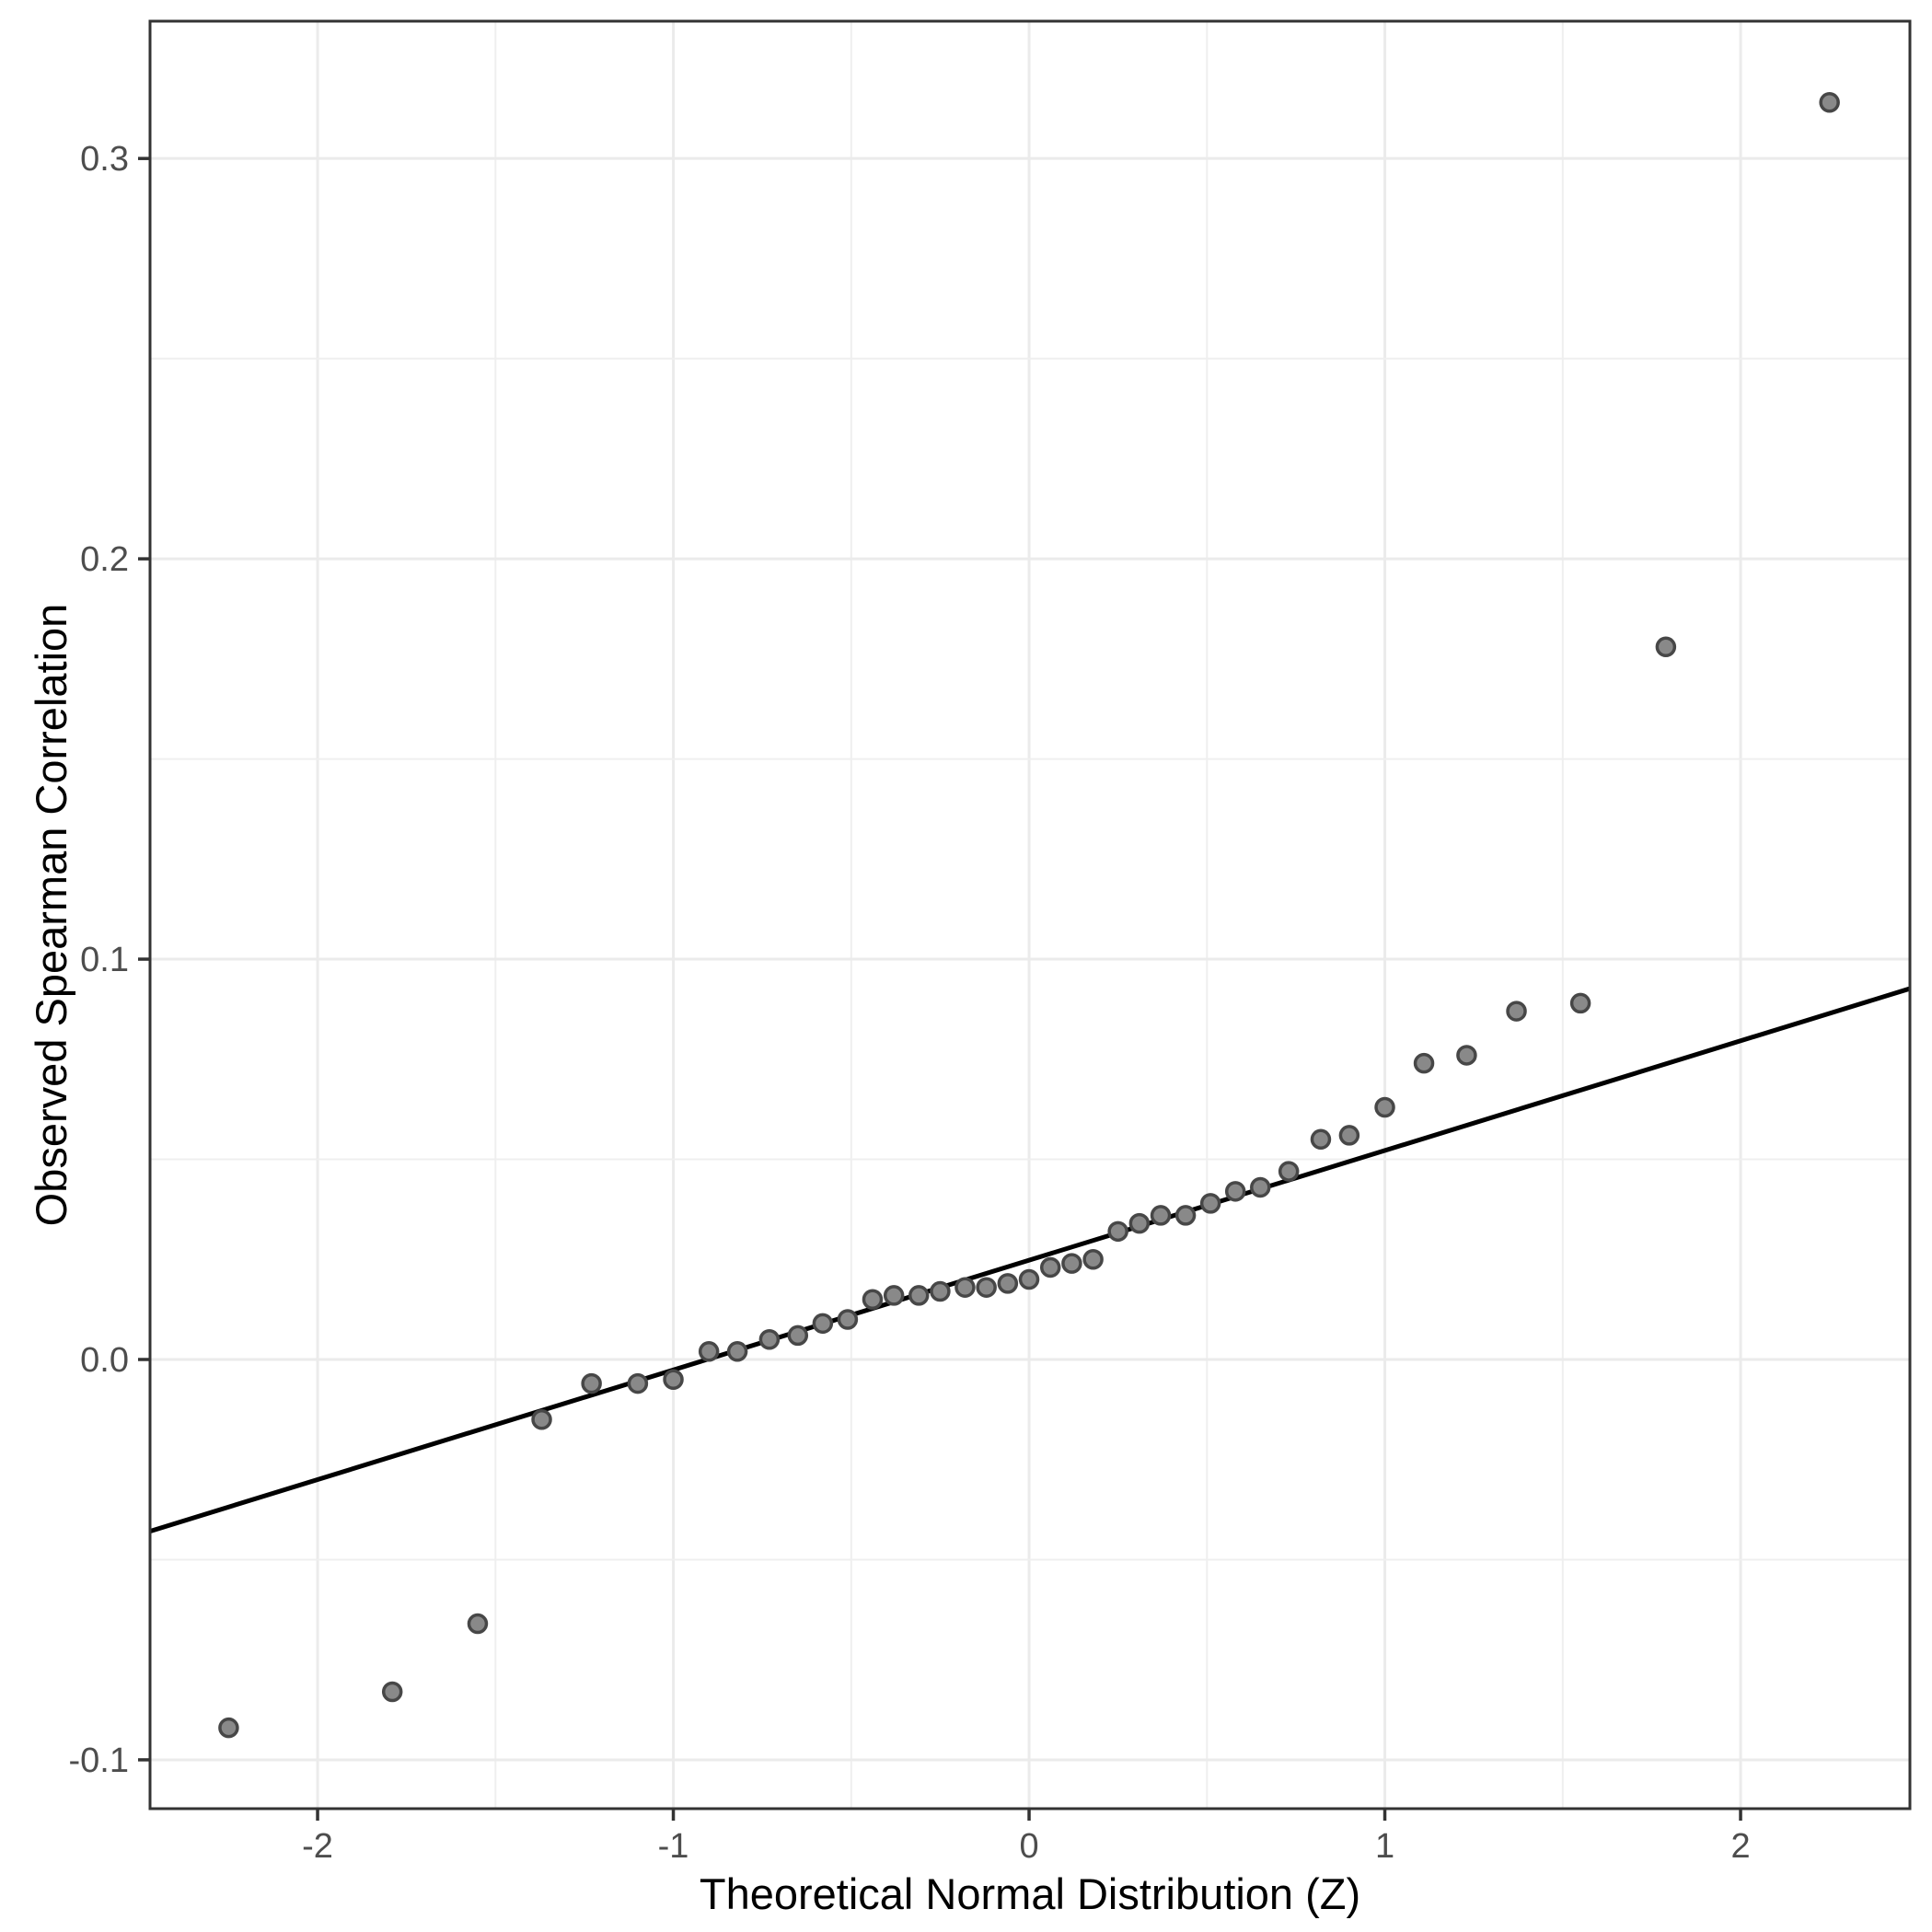  I want to click on x-tick-label: 1, so click(1385, 1847).